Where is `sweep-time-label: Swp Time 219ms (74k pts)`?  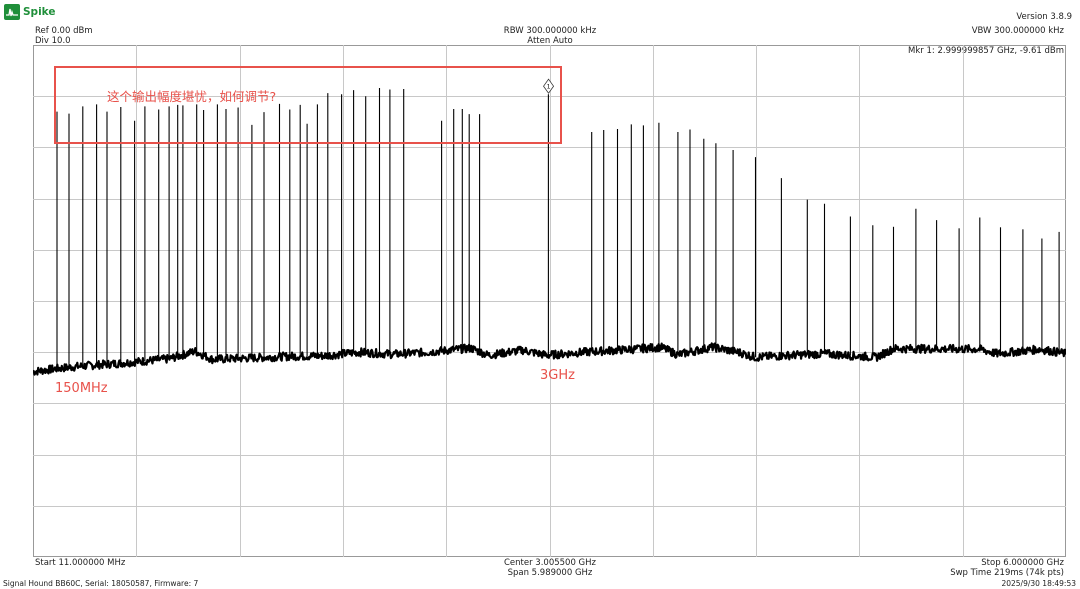
sweep-time-label: Swp Time 219ms (74k pts) is located at coordinates (1007, 573).